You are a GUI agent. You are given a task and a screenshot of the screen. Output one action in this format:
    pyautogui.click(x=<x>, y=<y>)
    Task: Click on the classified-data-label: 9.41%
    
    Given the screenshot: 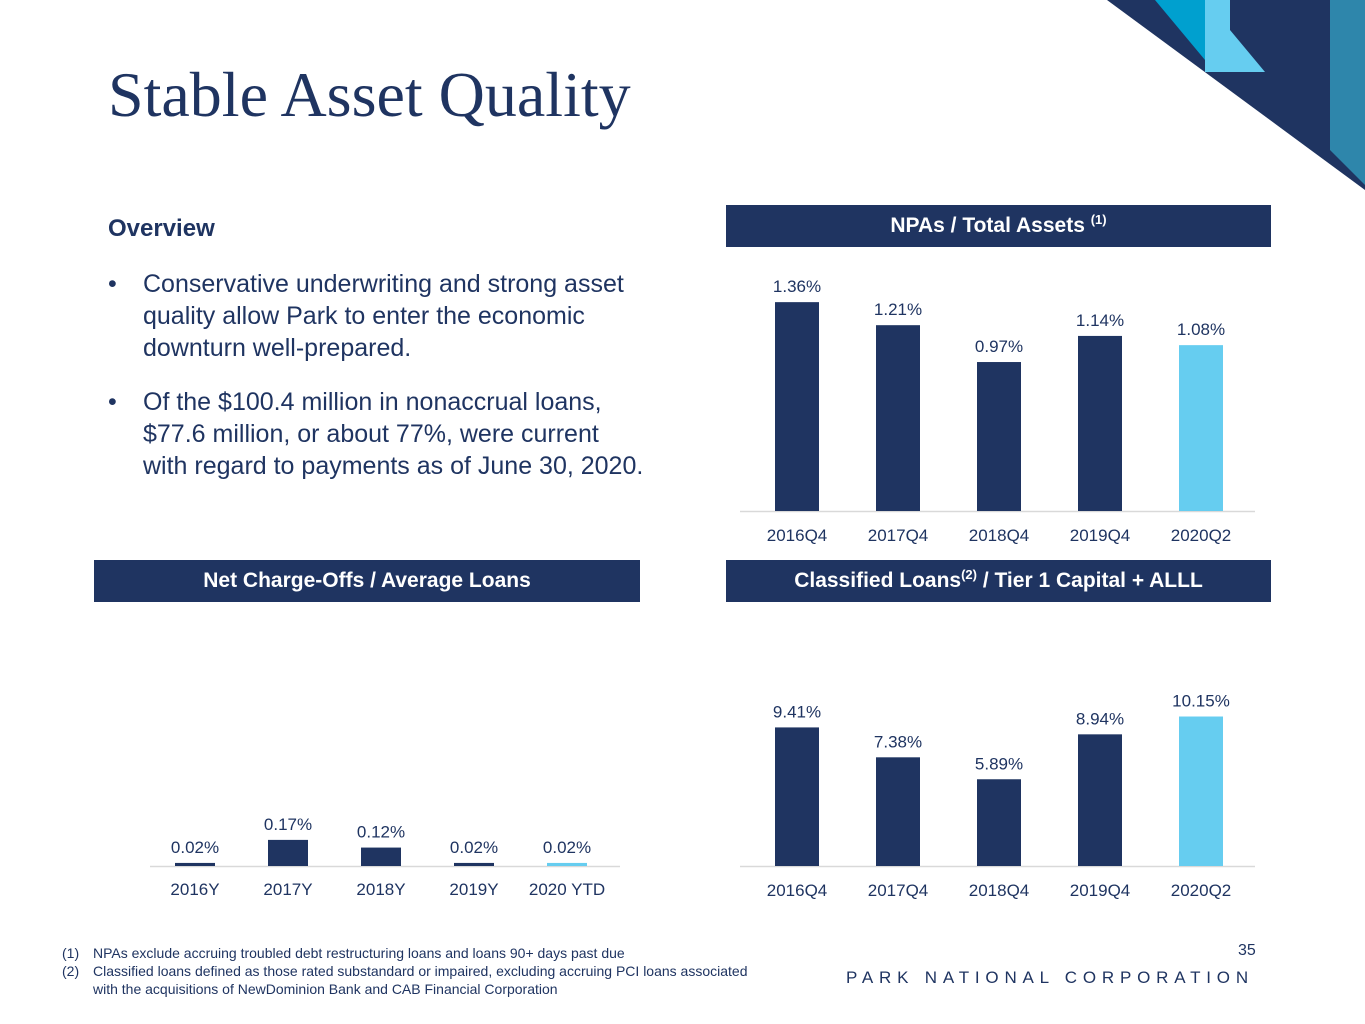 What is the action you would take?
    pyautogui.click(x=797, y=711)
    